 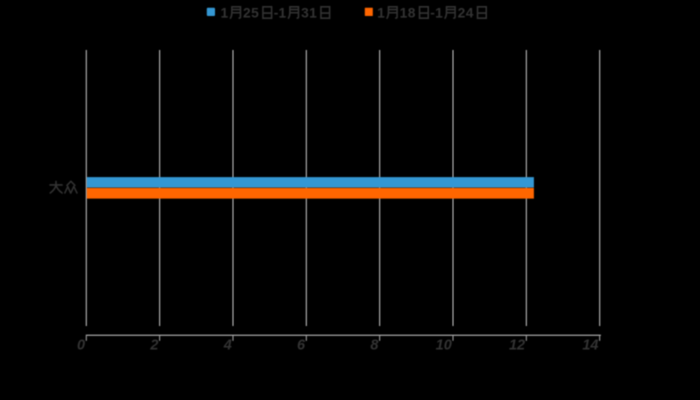 What do you see at coordinates (81, 346) in the screenshot?
I see `svg-text: 0` at bounding box center [81, 346].